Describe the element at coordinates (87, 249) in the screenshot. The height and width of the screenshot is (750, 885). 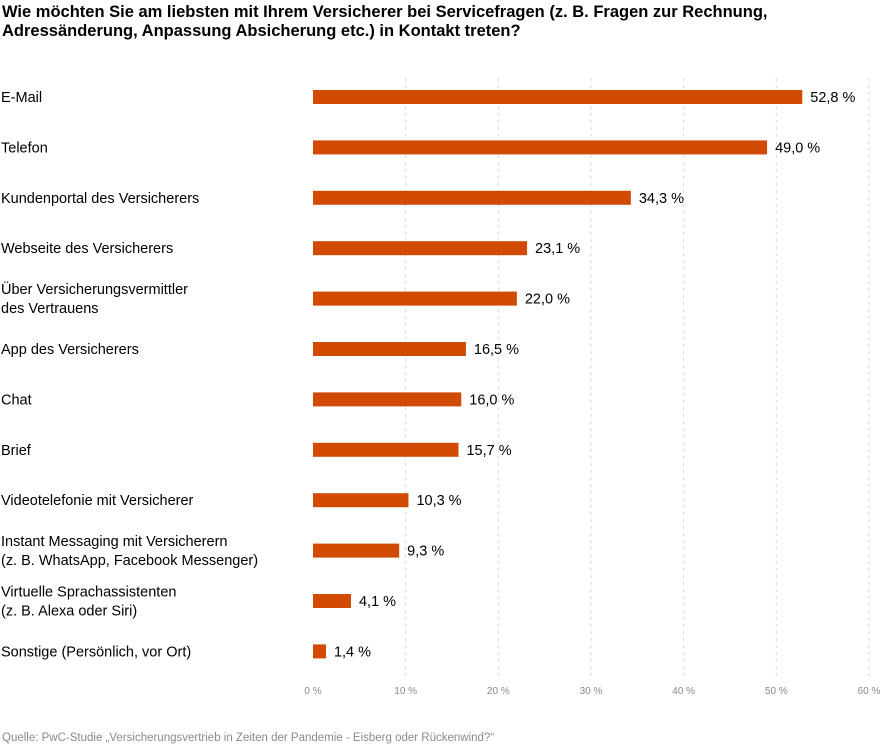
I see `category-label: Webseite des Versicherers` at that location.